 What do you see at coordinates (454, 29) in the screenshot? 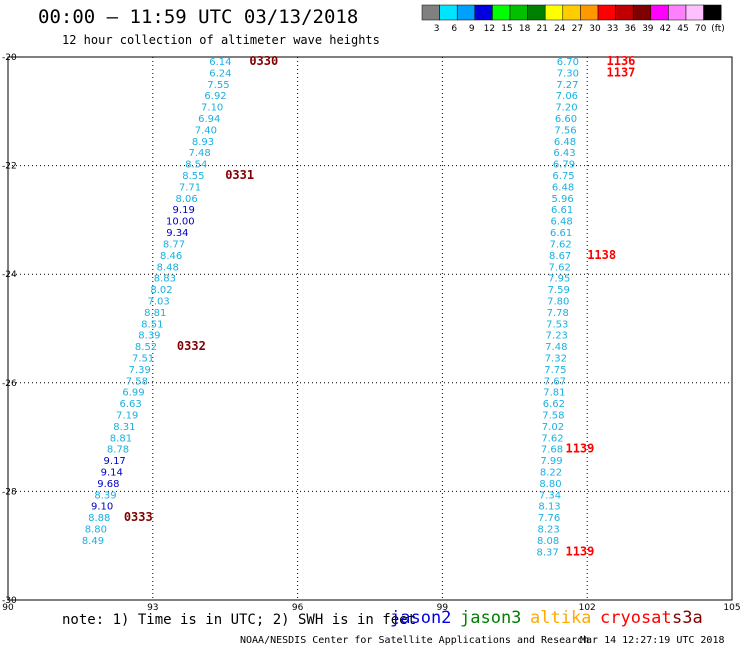
I see `legend-label: 6` at bounding box center [454, 29].